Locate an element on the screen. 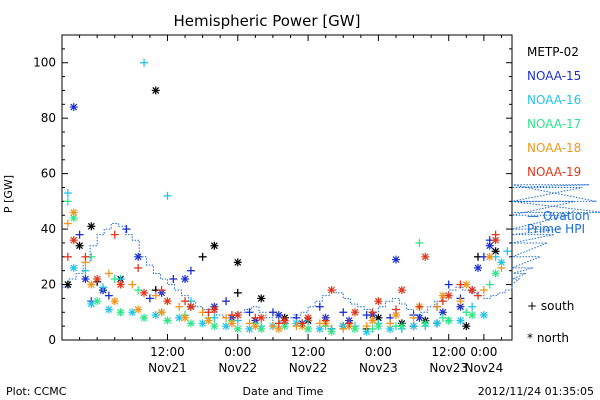 Image resolution: width=600 pixels, height=400 pixels. x-axis-label: Date and Time is located at coordinates (283, 391).